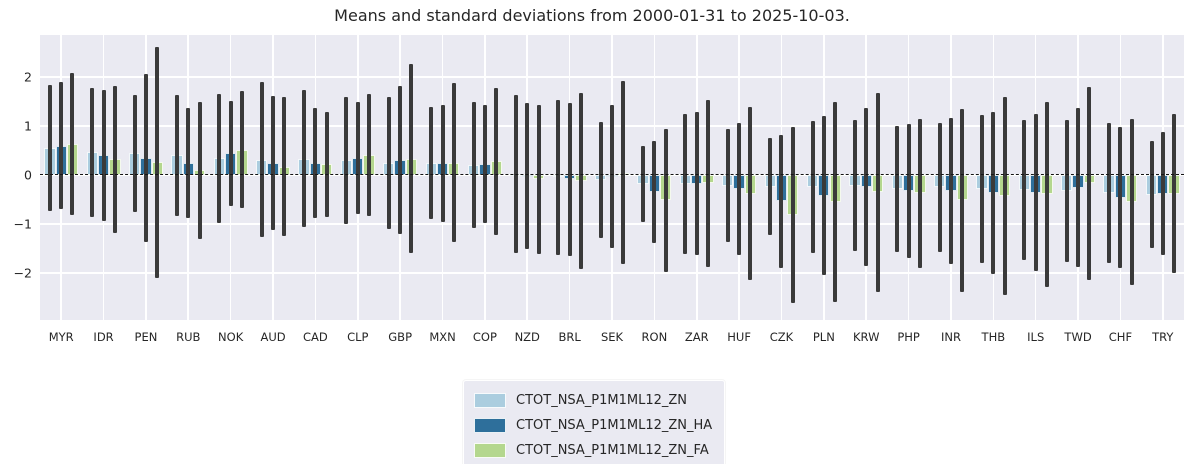 The width and height of the screenshot is (1184, 464). What do you see at coordinates (484, 337) in the screenshot?
I see `x-tick-label-COP: COP` at bounding box center [484, 337].